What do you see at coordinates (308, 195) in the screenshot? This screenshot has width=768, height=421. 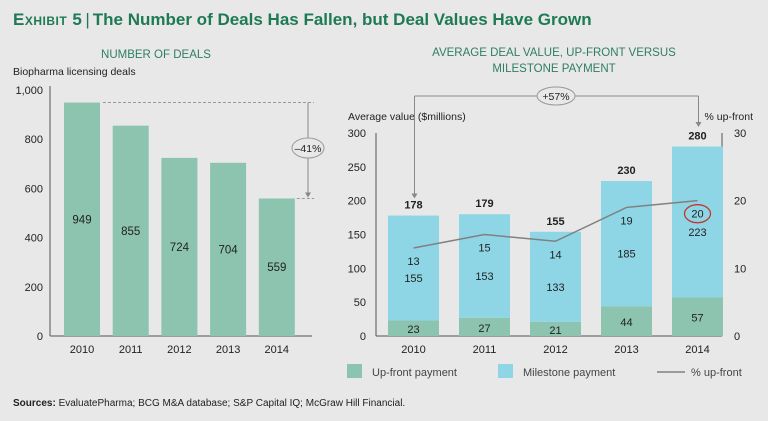 I see `left-annotation-arrow-head` at bounding box center [308, 195].